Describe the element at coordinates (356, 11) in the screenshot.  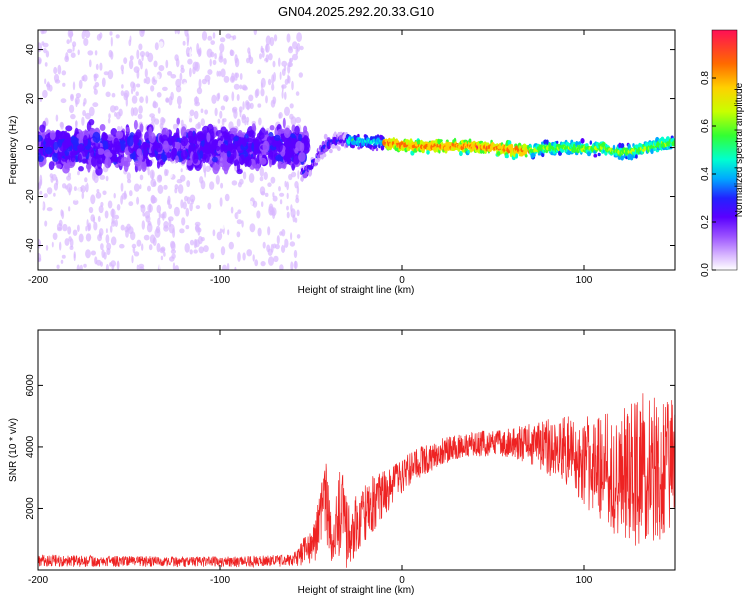
I see `chart-title: GN04.2025.292.20.33.G10` at that location.